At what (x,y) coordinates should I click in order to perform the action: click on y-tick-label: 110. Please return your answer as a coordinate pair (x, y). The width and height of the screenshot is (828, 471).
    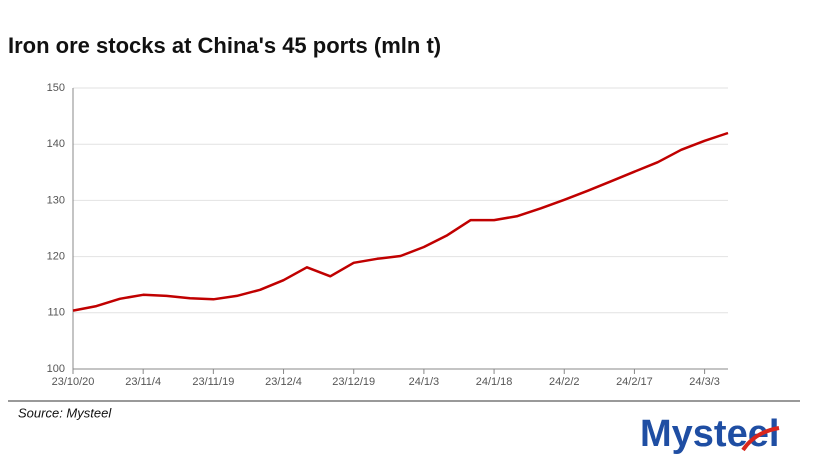
    Looking at the image, I should click on (56, 313).